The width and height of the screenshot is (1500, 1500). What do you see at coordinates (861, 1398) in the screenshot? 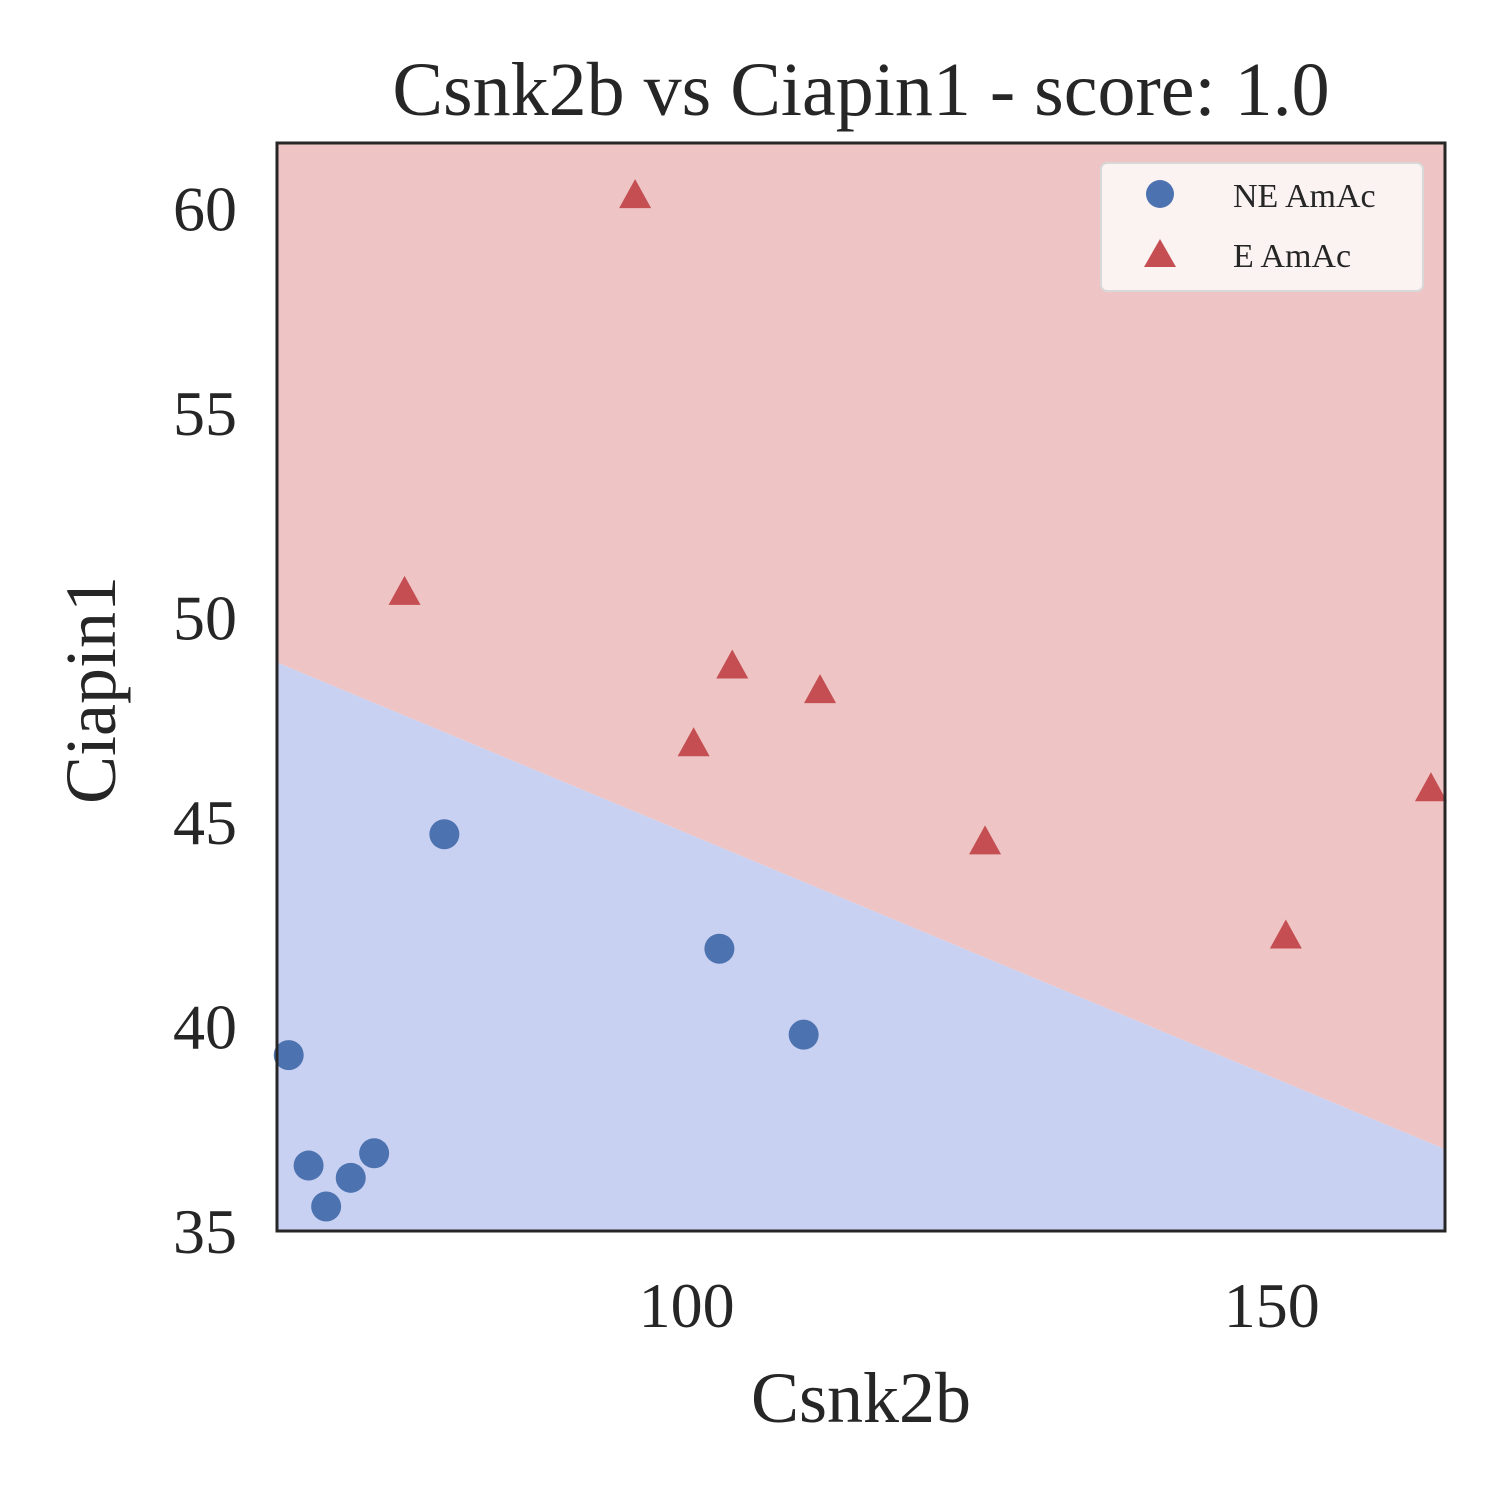
I see `x-axis-label: Csnk2b` at bounding box center [861, 1398].